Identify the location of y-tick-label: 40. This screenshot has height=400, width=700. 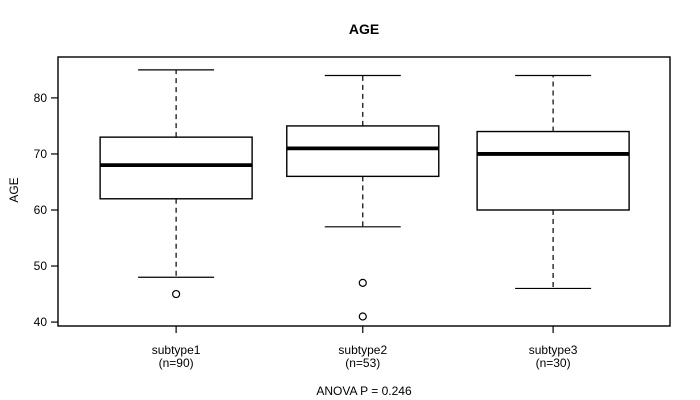
(41, 322).